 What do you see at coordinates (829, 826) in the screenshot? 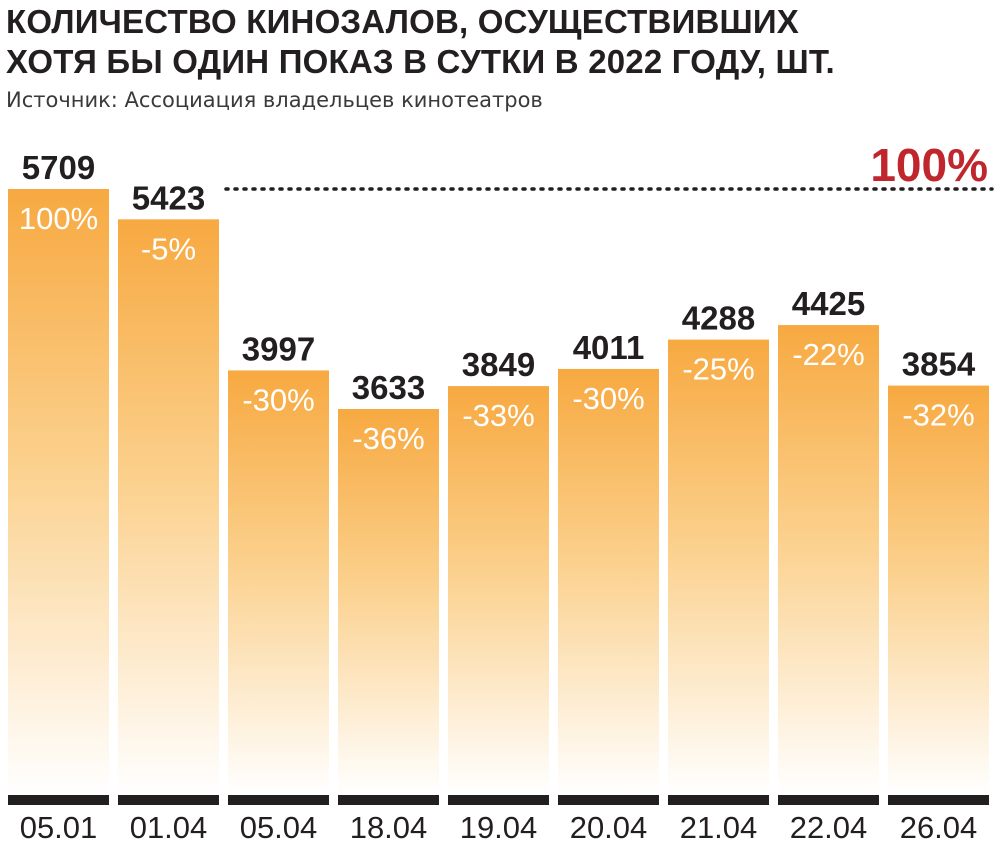
I see `x-tick-label: 22.04` at bounding box center [829, 826].